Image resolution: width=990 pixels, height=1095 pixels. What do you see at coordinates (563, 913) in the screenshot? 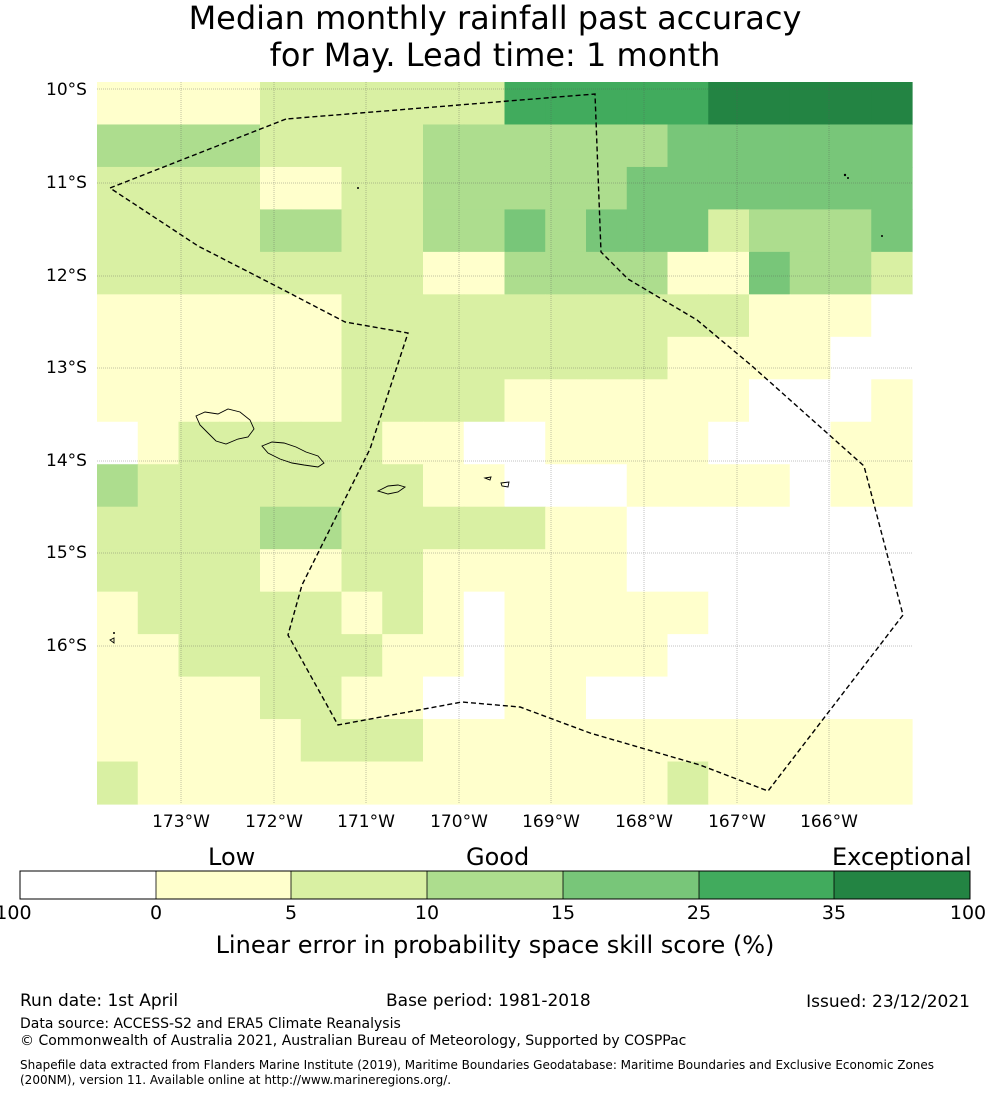
I see `colorbar-tick-15: 15` at bounding box center [563, 913].